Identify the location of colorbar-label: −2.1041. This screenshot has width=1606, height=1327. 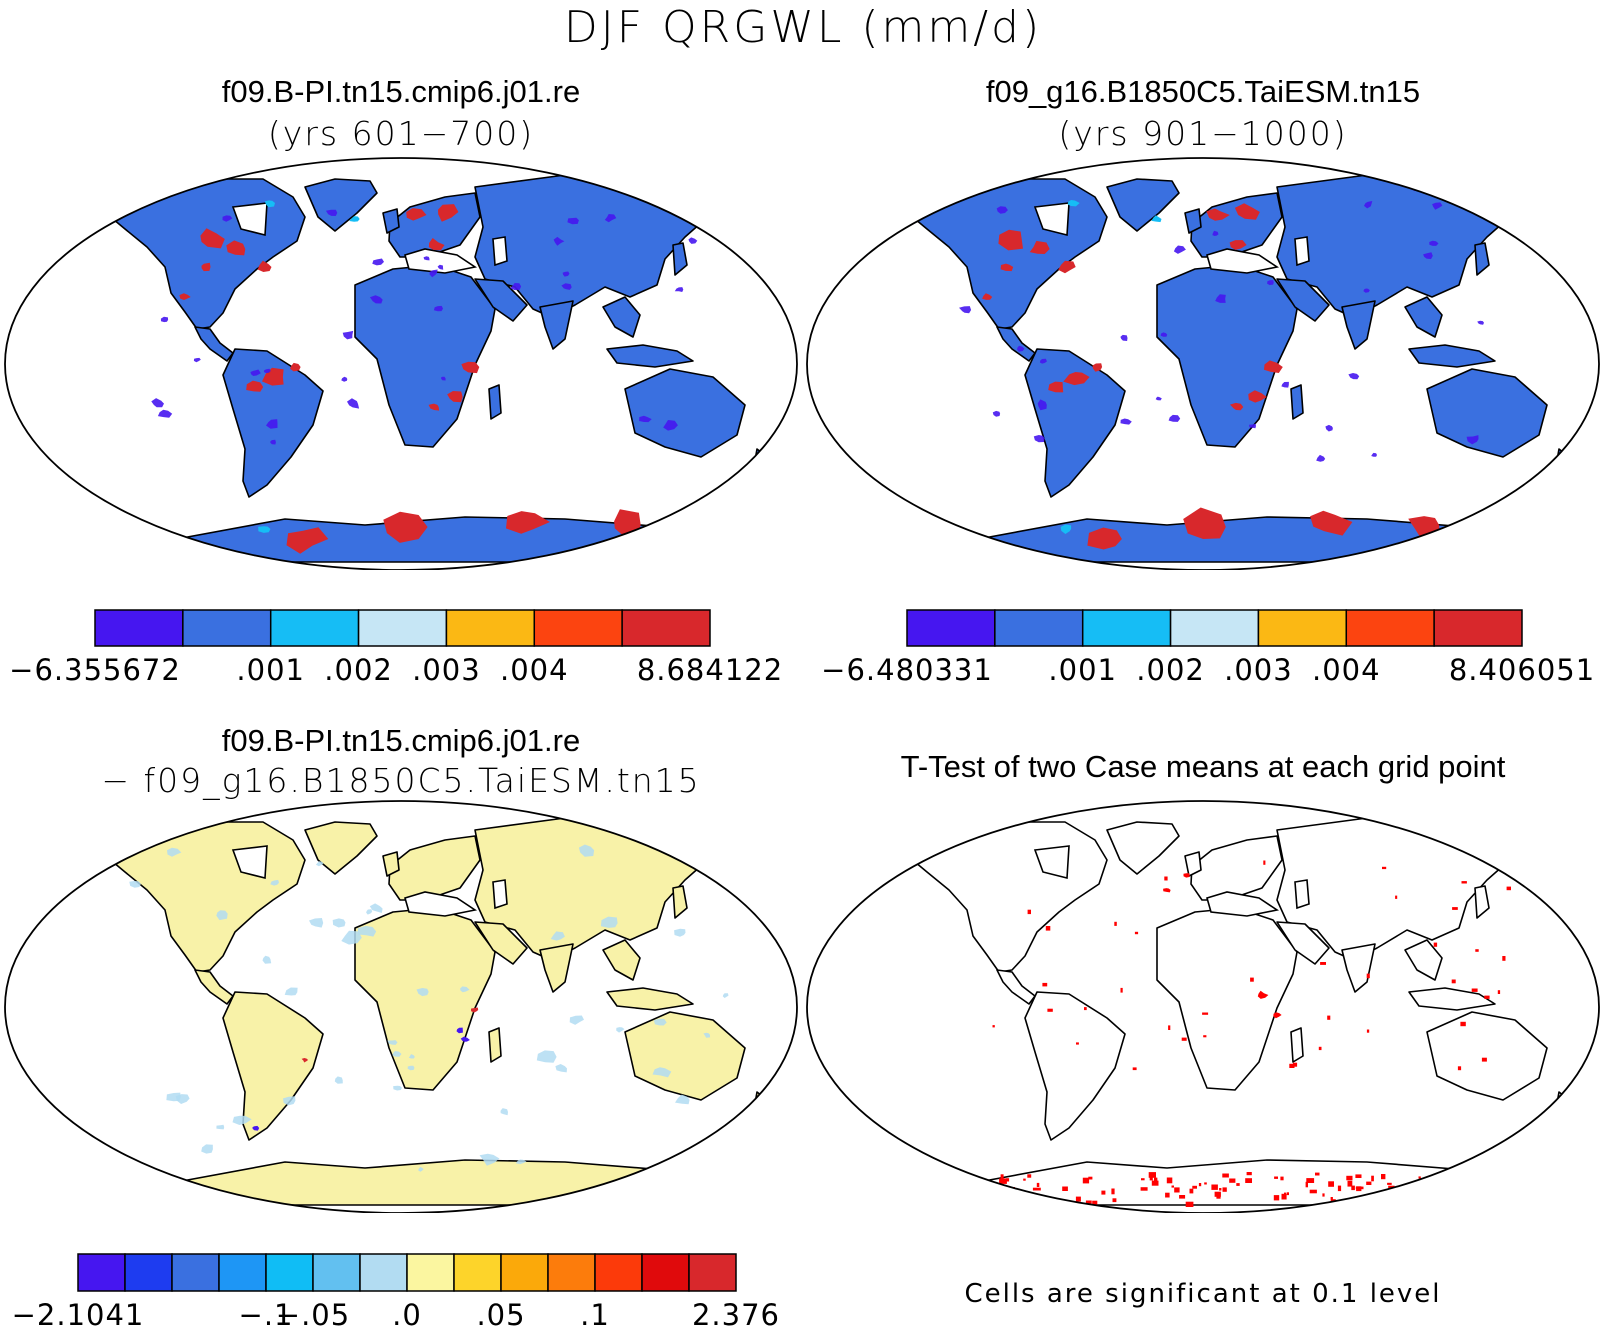
(78, 1312).